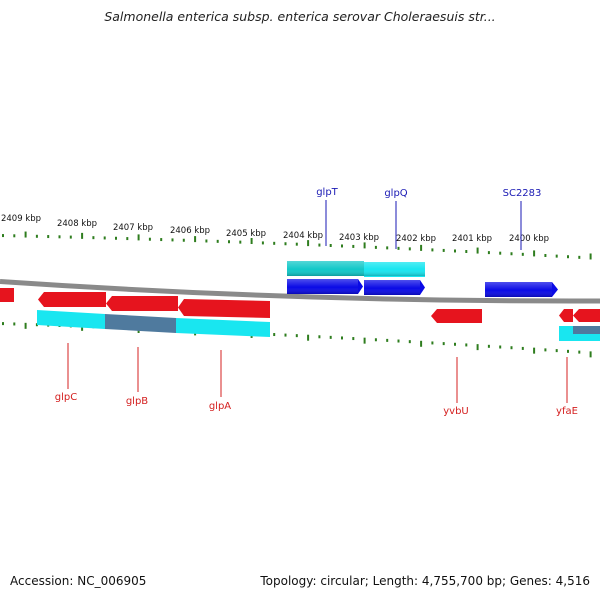  I want to click on gene-label-glpC: glpC, so click(66, 397).